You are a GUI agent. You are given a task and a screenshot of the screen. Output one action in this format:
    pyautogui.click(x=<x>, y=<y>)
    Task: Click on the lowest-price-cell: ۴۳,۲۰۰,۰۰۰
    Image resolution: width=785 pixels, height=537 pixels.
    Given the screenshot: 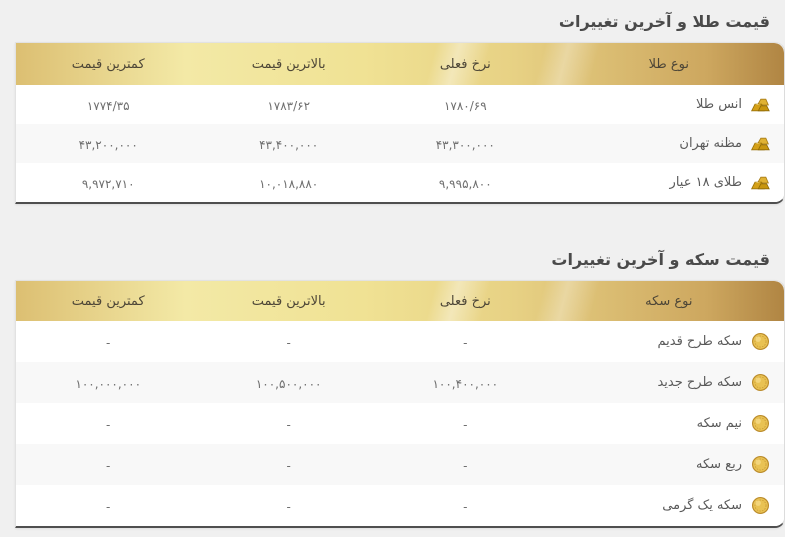 What is the action you would take?
    pyautogui.click(x=108, y=143)
    